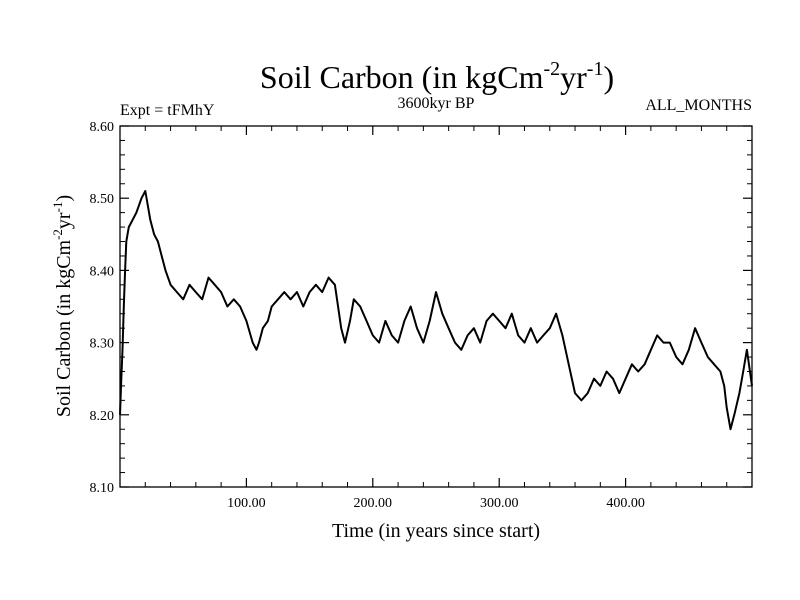 This screenshot has width=800, height=600. I want to click on x-axis-label: Time (in years since start), so click(436, 531).